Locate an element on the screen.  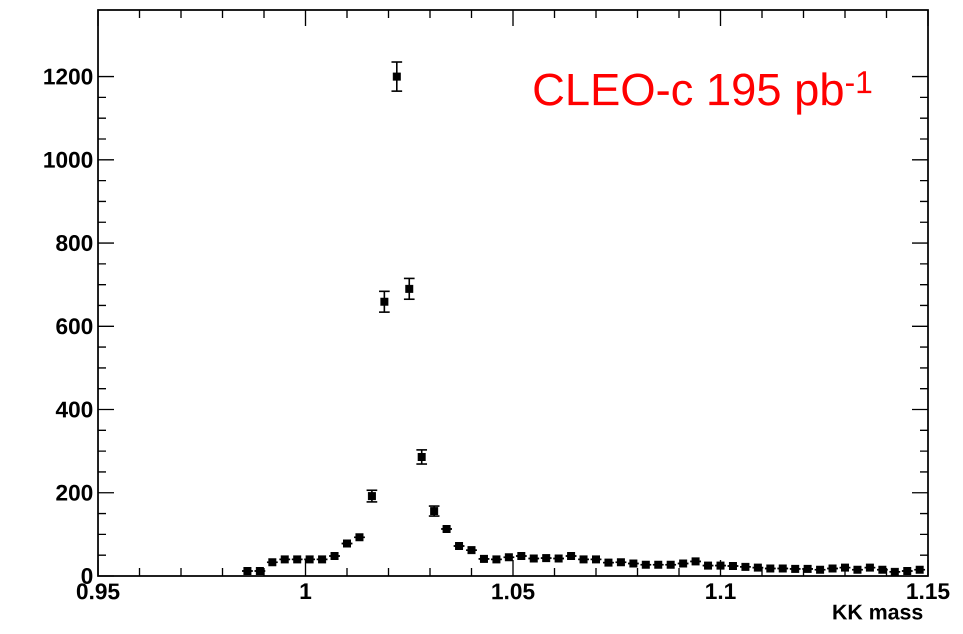
y-tick-label: 1000 is located at coordinates (68, 160).